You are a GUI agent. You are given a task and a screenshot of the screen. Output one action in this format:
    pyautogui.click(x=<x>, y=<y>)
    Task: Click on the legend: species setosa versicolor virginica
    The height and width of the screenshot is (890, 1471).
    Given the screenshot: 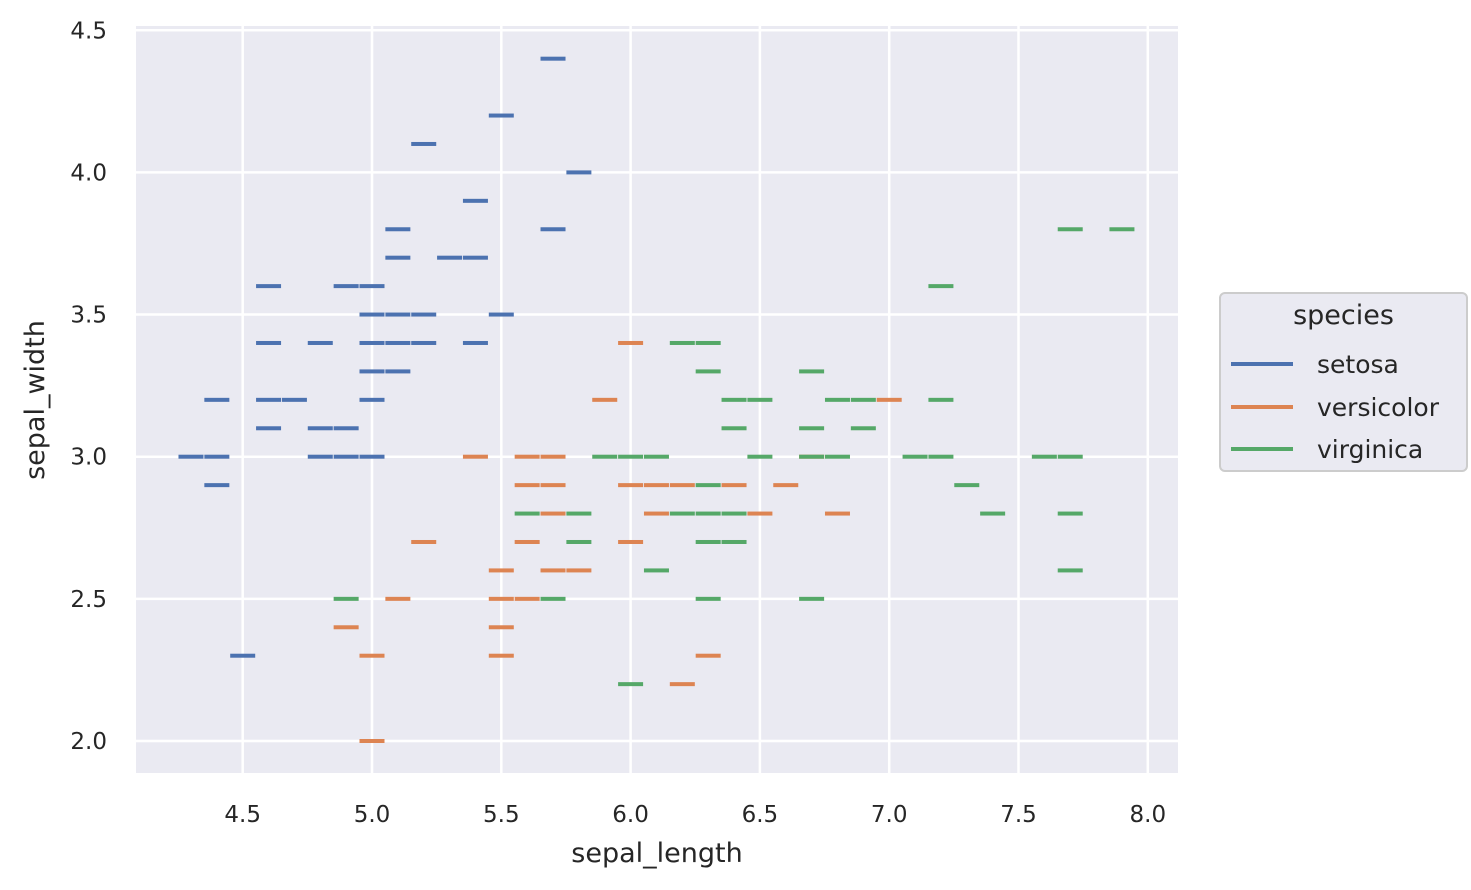 What is the action you would take?
    pyautogui.click(x=1343, y=382)
    